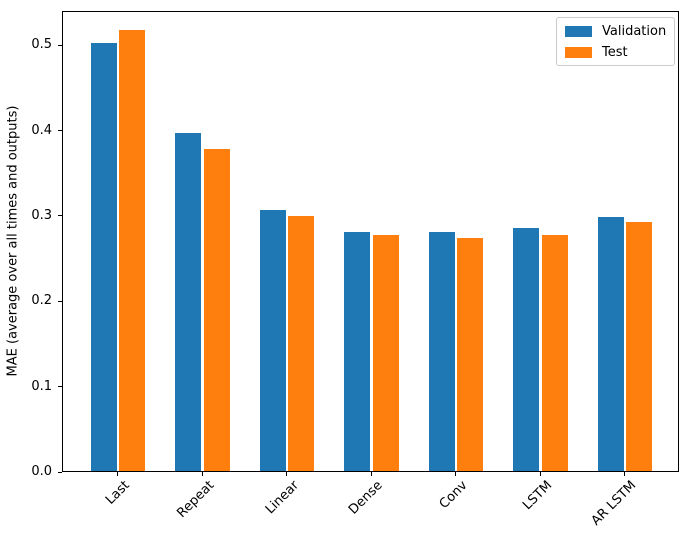 The image size is (691, 544). Describe the element at coordinates (60, 45) in the screenshot. I see `y-tick-mark-0.5` at that location.